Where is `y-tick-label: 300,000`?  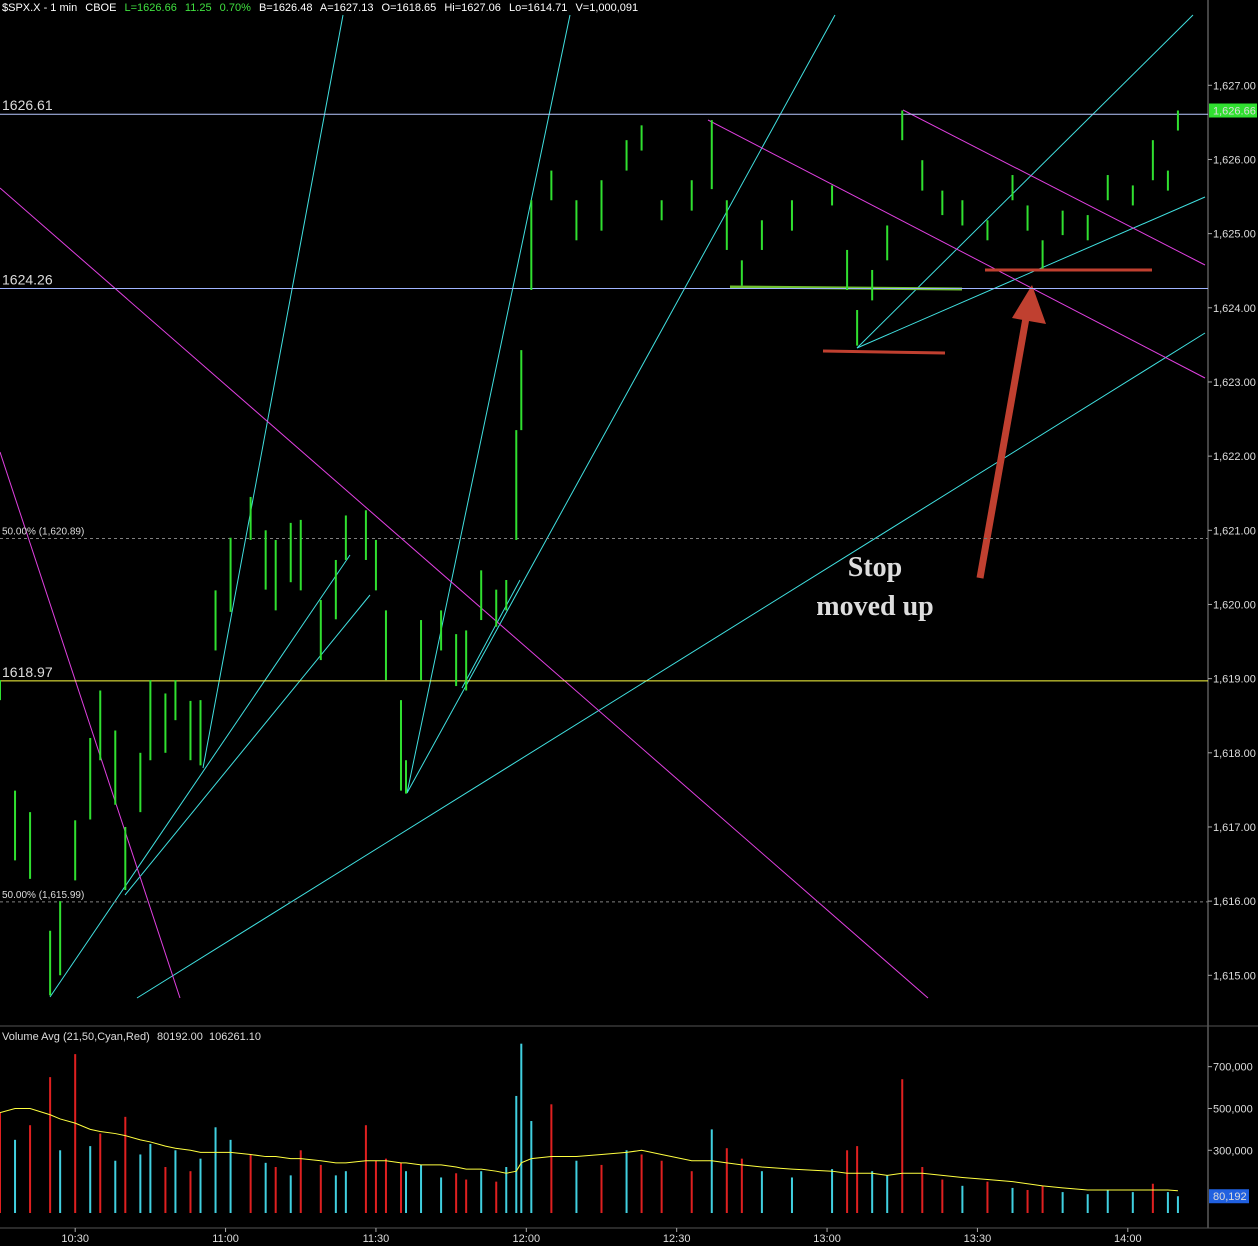 y-tick-label: 300,000 is located at coordinates (1233, 1151).